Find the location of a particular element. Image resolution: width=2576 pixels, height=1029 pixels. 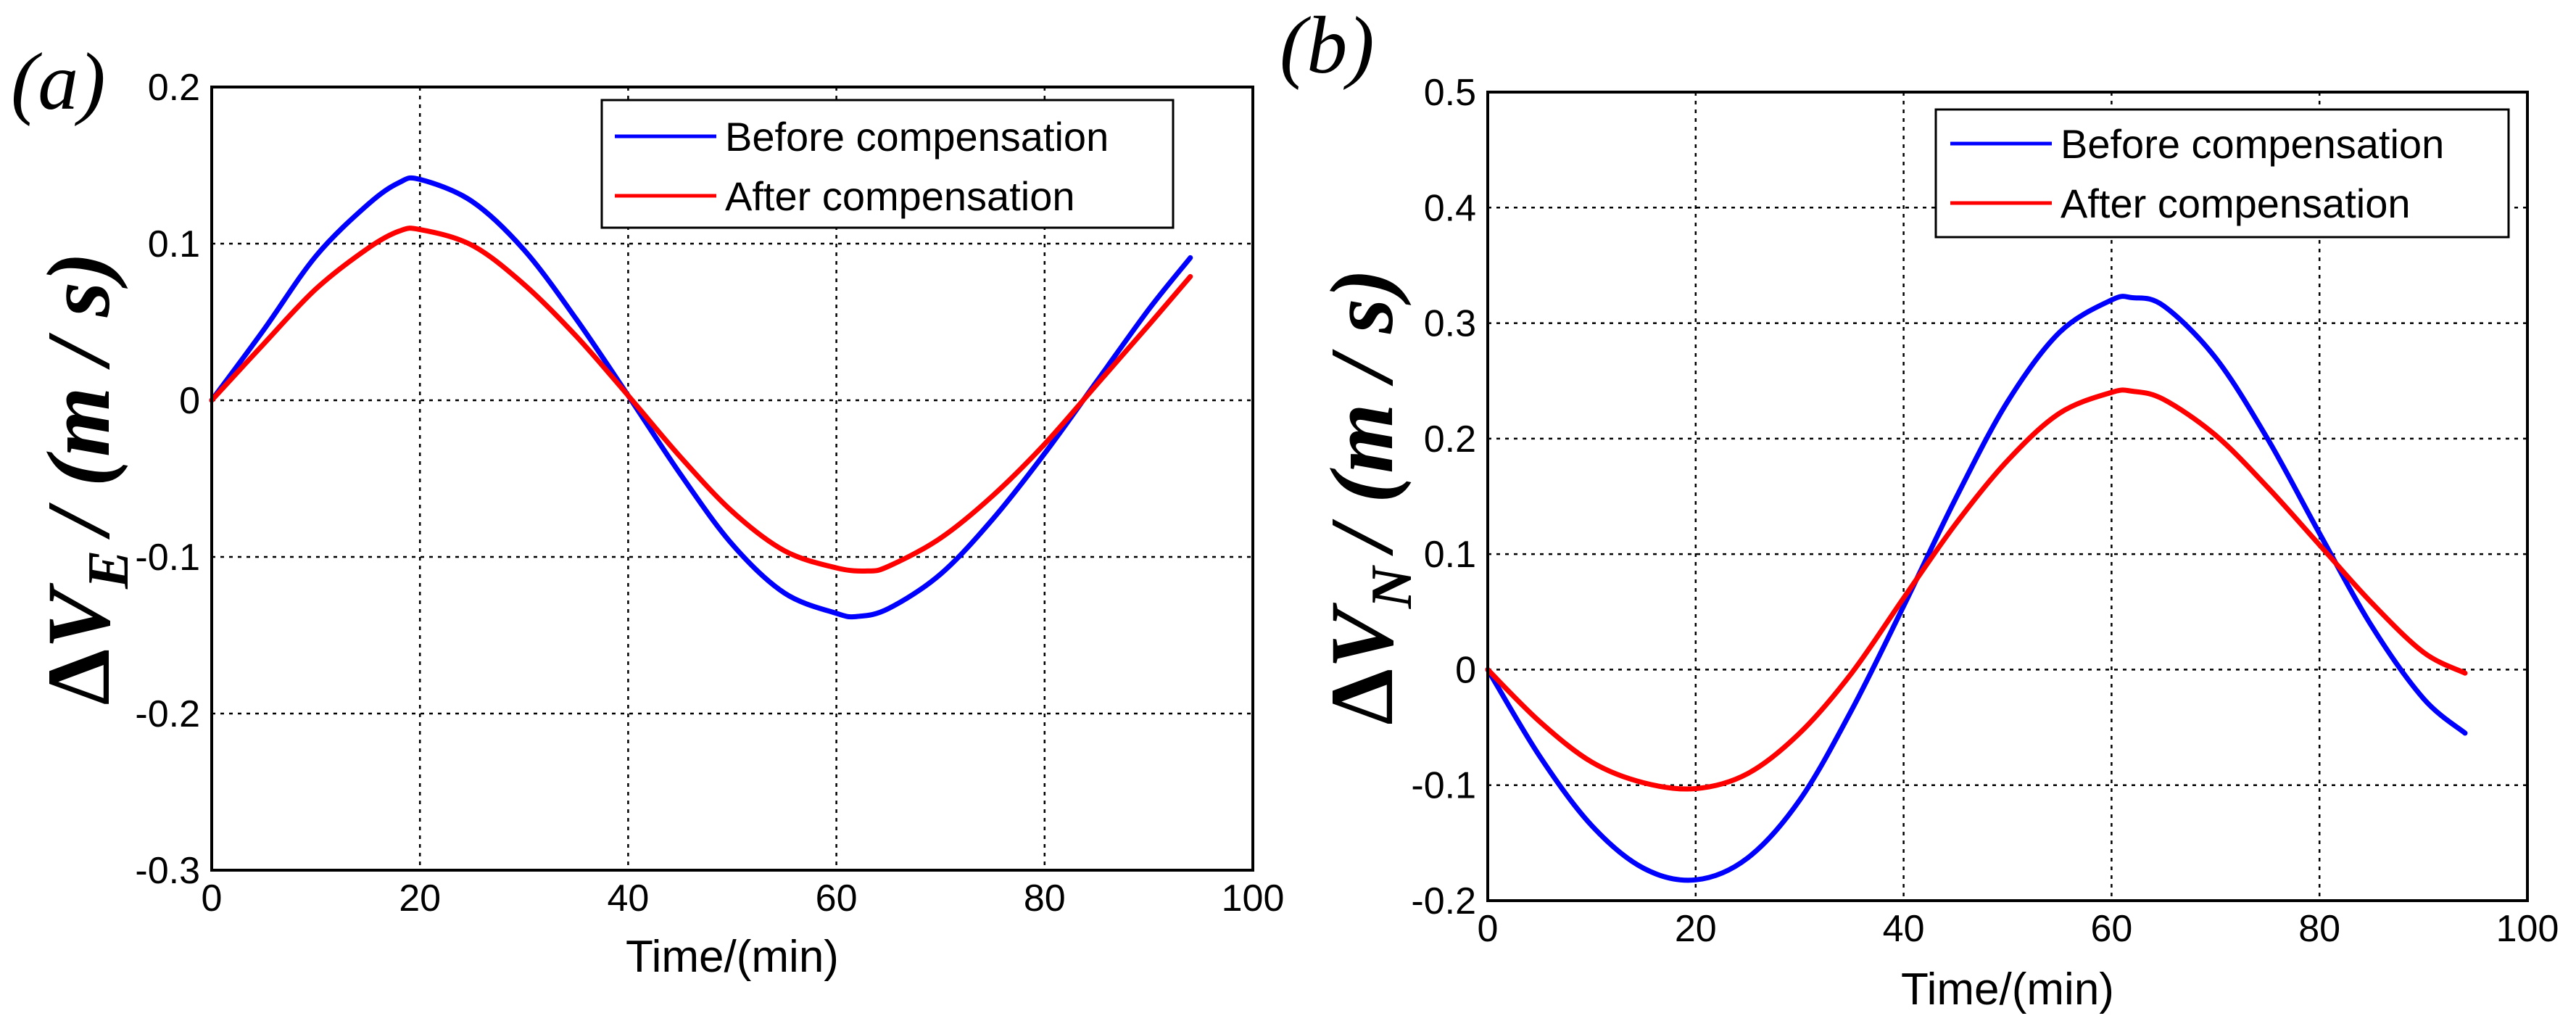

legend-entry-b-after: After compensation is located at coordinates (2235, 203).